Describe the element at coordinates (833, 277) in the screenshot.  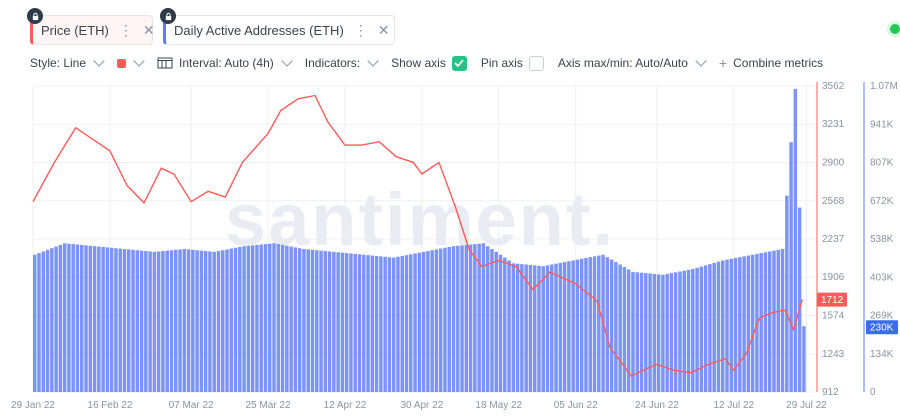
I see `price-tick-label: 1906` at that location.